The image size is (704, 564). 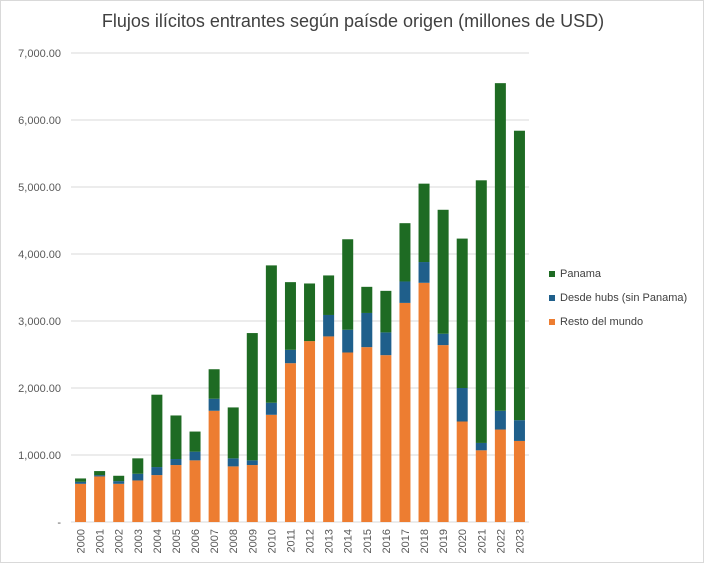 I want to click on x-tick-label: 2016, so click(x=387, y=541).